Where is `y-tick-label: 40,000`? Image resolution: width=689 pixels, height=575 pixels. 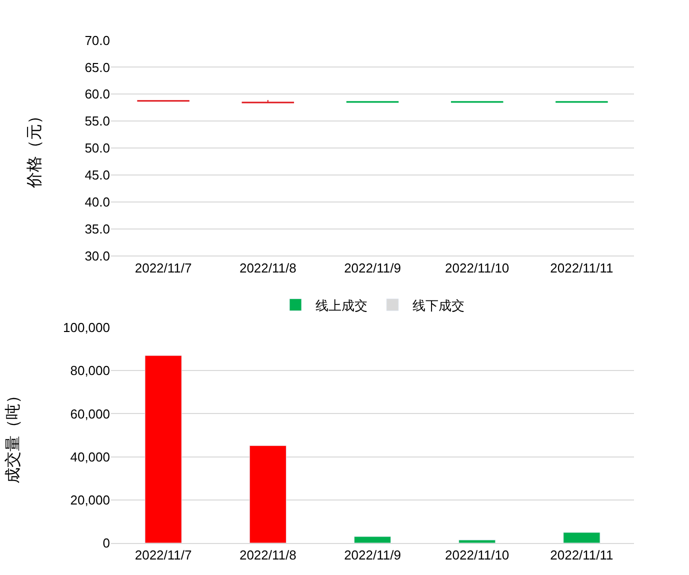
y-tick-label: 40,000 is located at coordinates (90, 456).